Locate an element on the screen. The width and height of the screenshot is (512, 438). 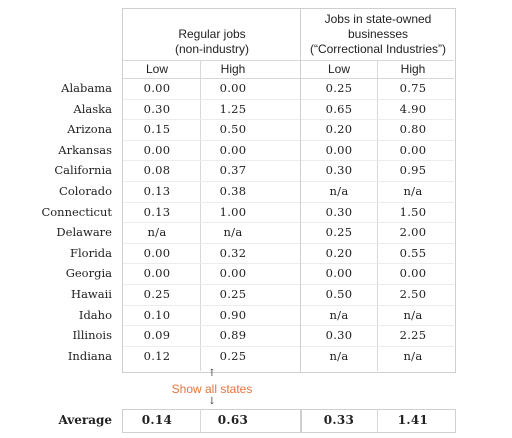
subheader-rule-regular is located at coordinates (211, 78).